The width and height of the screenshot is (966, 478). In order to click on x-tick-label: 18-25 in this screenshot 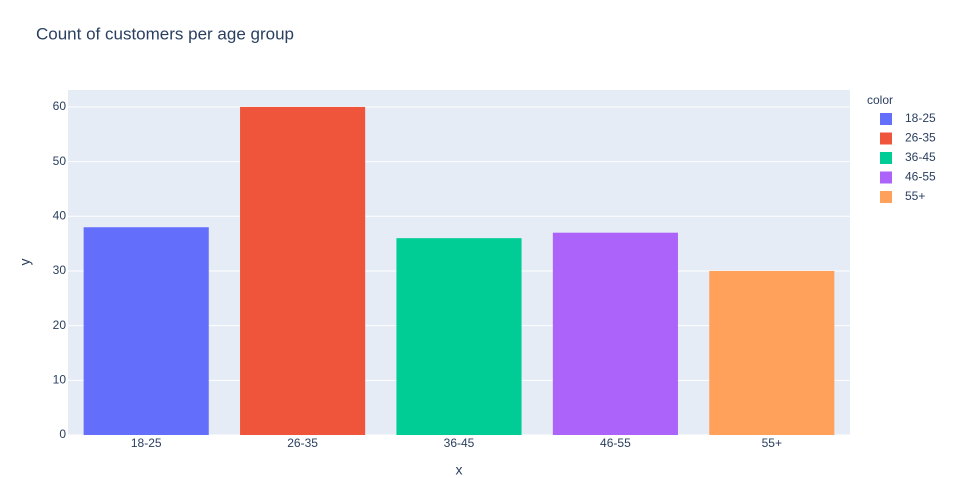, I will do `click(146, 443)`.